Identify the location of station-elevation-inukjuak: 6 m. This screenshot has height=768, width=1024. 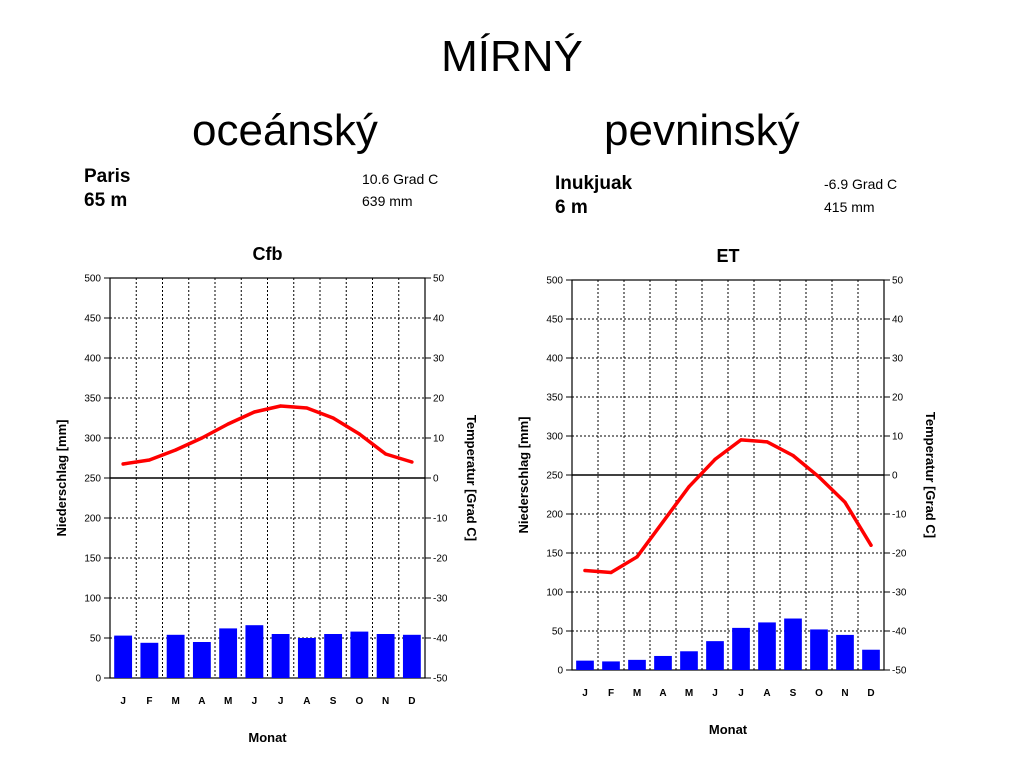
(571, 207).